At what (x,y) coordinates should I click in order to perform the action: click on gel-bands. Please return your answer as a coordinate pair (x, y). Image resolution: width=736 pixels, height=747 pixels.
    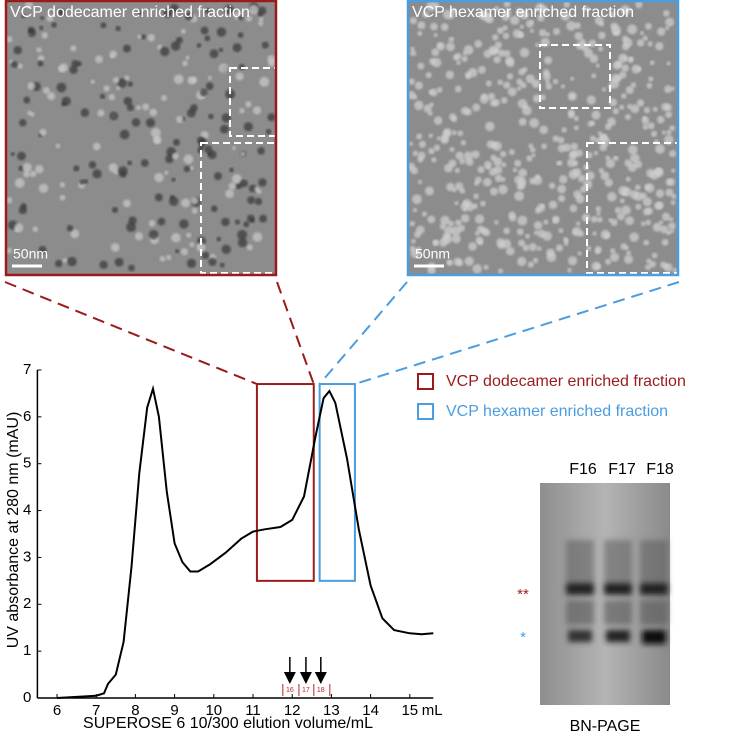
    Looking at the image, I should click on (617, 592).